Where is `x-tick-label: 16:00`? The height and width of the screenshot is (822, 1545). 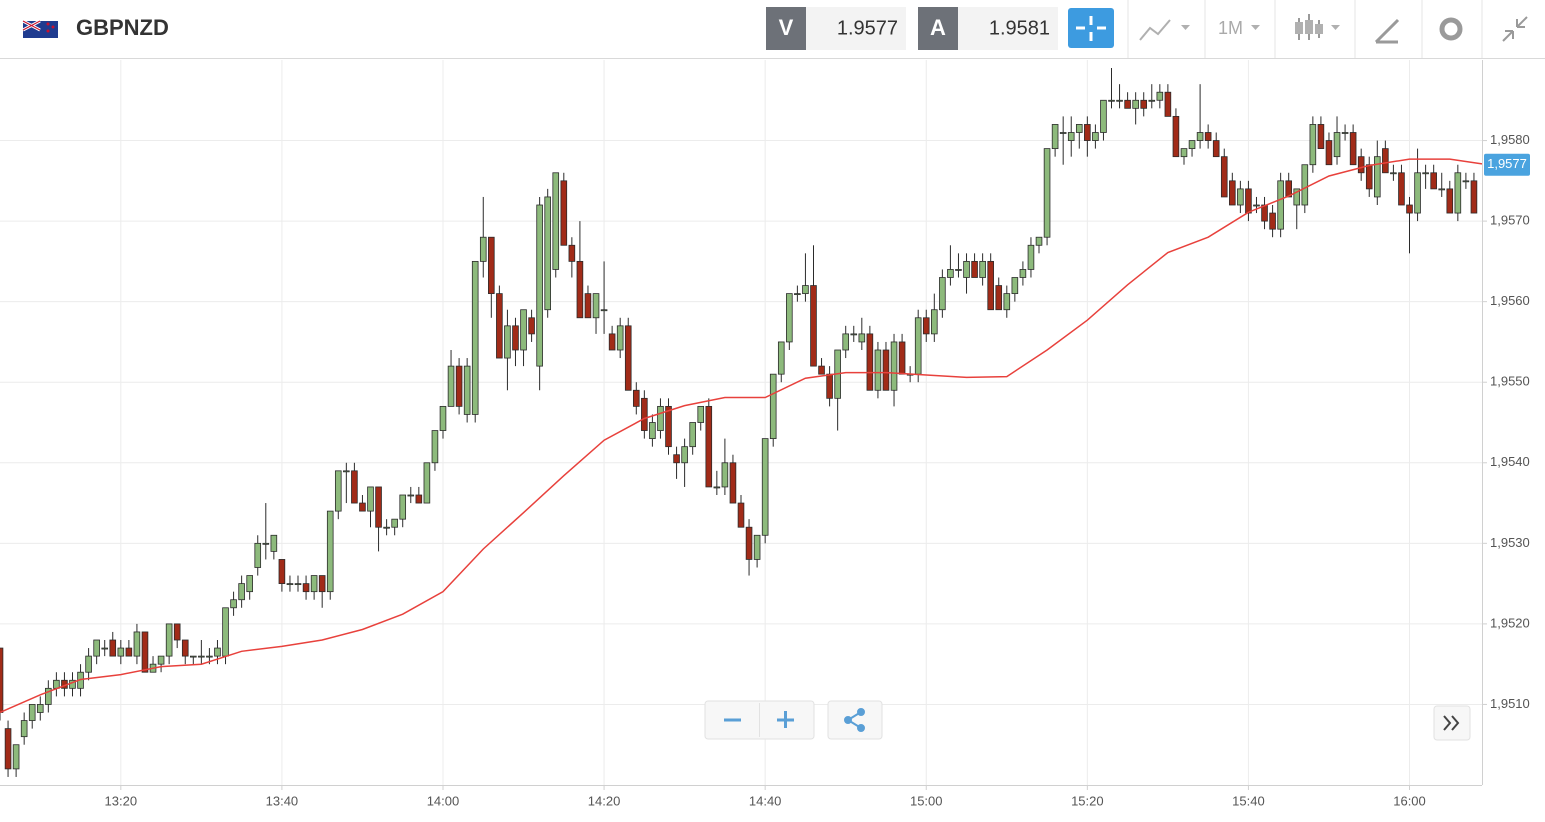 x-tick-label: 16:00 is located at coordinates (1409, 800).